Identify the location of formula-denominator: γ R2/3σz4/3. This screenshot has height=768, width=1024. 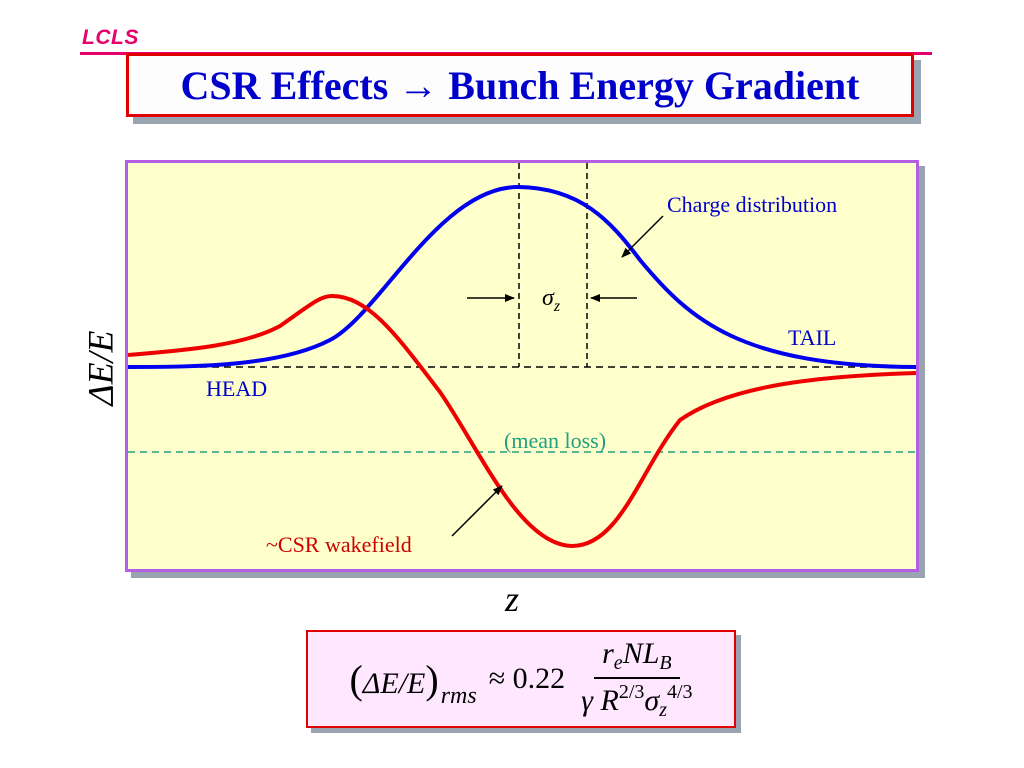
(636, 700).